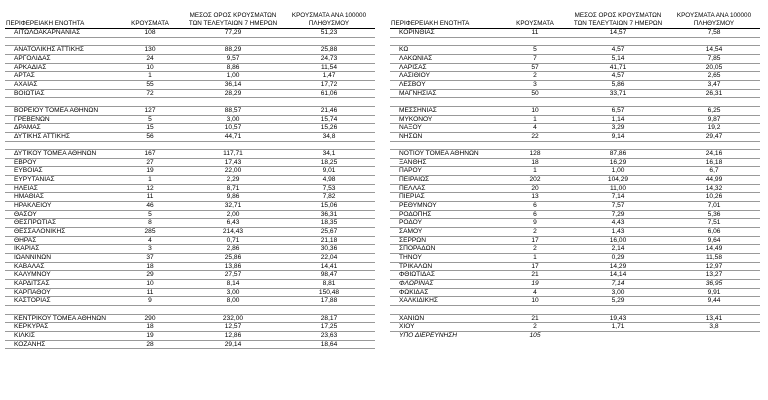 The width and height of the screenshot is (768, 400). I want to click on avg-cell: 8,14, so click(233, 284).